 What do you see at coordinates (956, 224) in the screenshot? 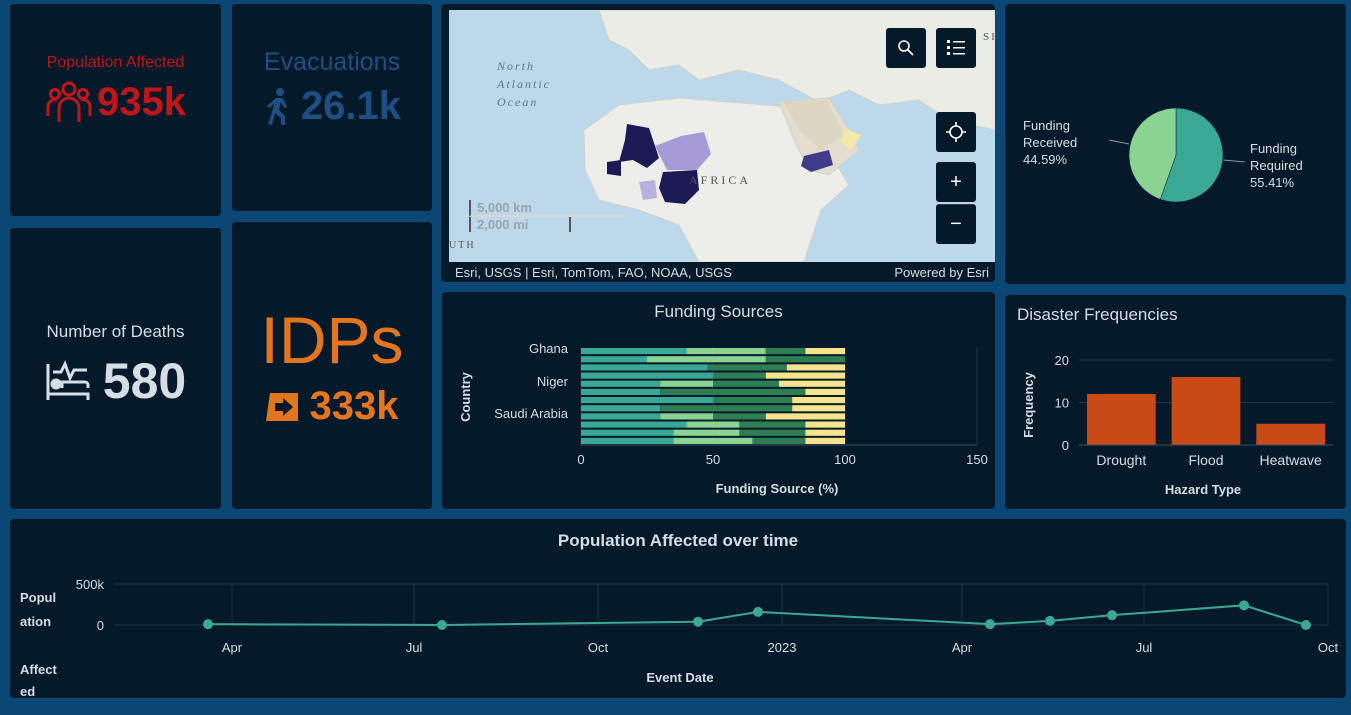
I see `map-zoom-out-button: −` at bounding box center [956, 224].